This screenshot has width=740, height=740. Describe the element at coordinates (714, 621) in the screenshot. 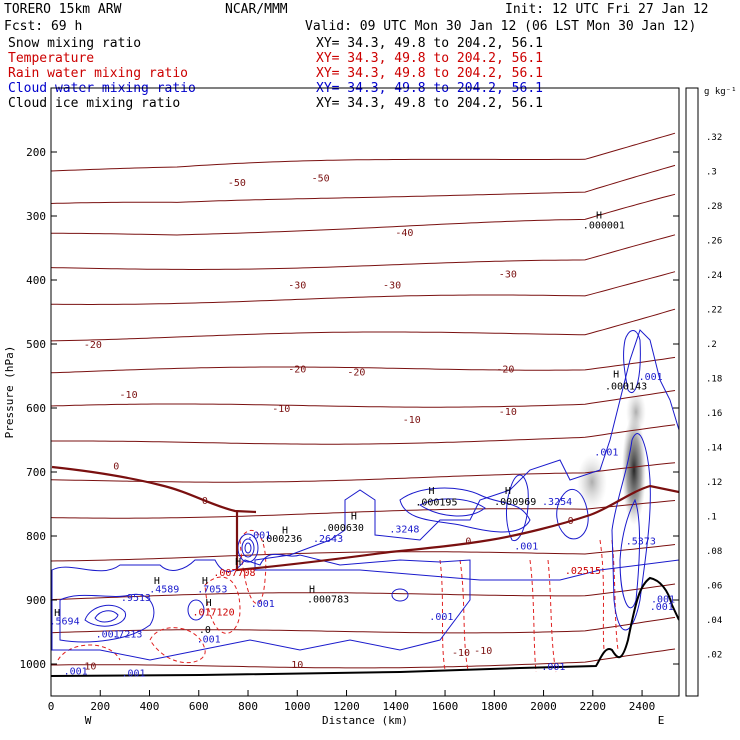

I see `colorbar-tick-label: .04` at that location.